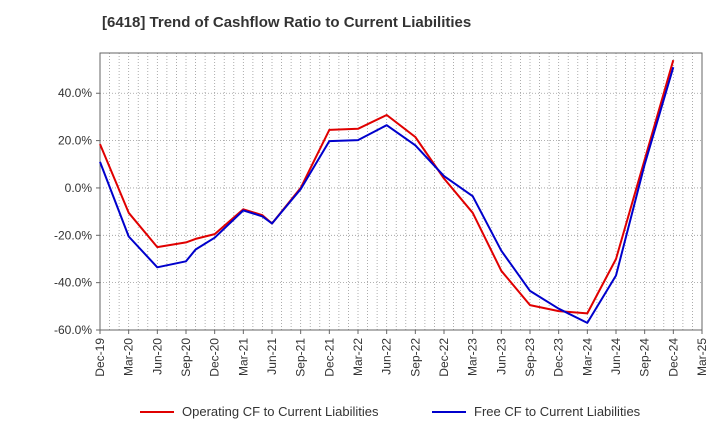 The width and height of the screenshot is (720, 440). Describe the element at coordinates (157, 411) in the screenshot. I see `legend-swatch-operating` at that location.